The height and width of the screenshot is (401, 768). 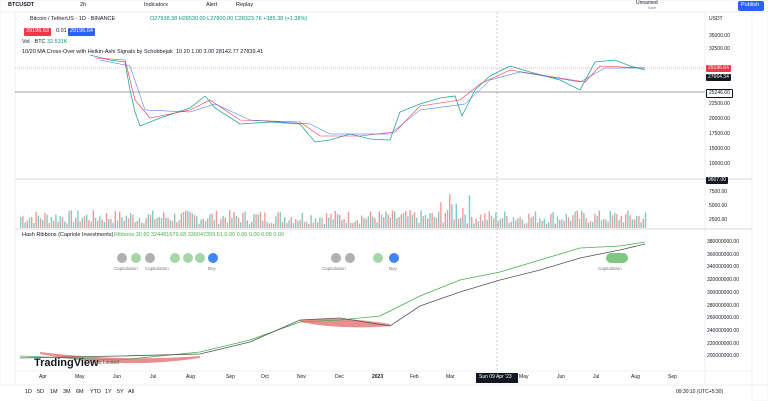 I want to click on range-button: 1Y, so click(x=108, y=392).